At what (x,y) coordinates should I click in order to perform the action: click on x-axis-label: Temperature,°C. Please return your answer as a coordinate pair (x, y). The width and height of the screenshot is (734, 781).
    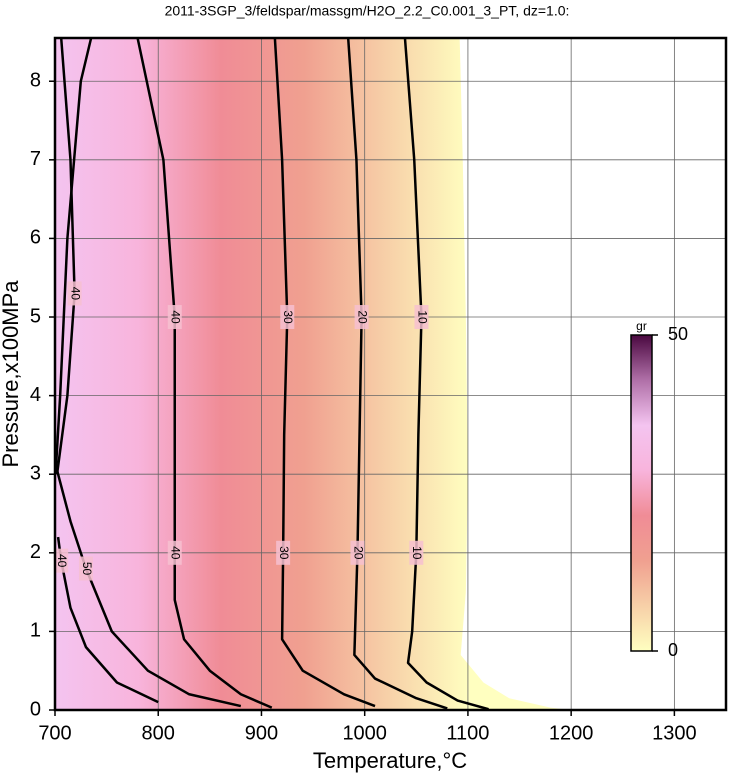
    Looking at the image, I should click on (390, 760).